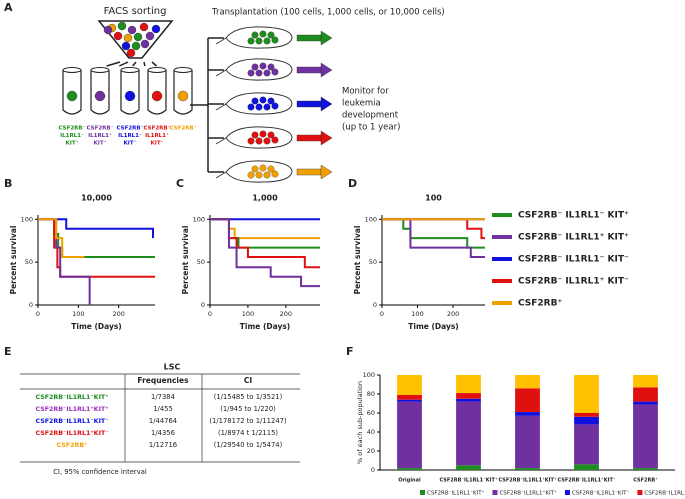 The width and height of the screenshot is (685, 499). I want to click on y-tick-label: 60, so click(371, 413).